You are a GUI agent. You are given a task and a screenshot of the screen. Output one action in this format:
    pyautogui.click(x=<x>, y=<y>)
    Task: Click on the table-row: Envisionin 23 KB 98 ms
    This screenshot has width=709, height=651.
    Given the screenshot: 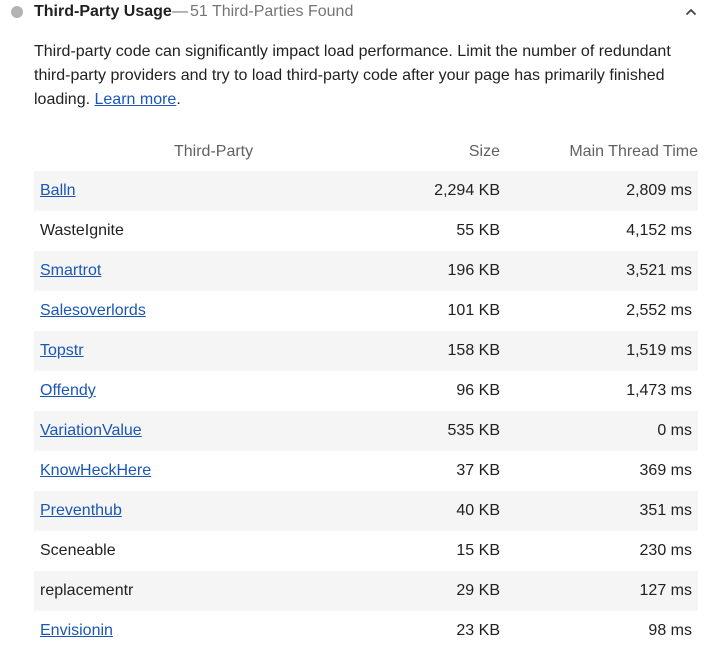 What is the action you would take?
    pyautogui.click(x=366, y=631)
    